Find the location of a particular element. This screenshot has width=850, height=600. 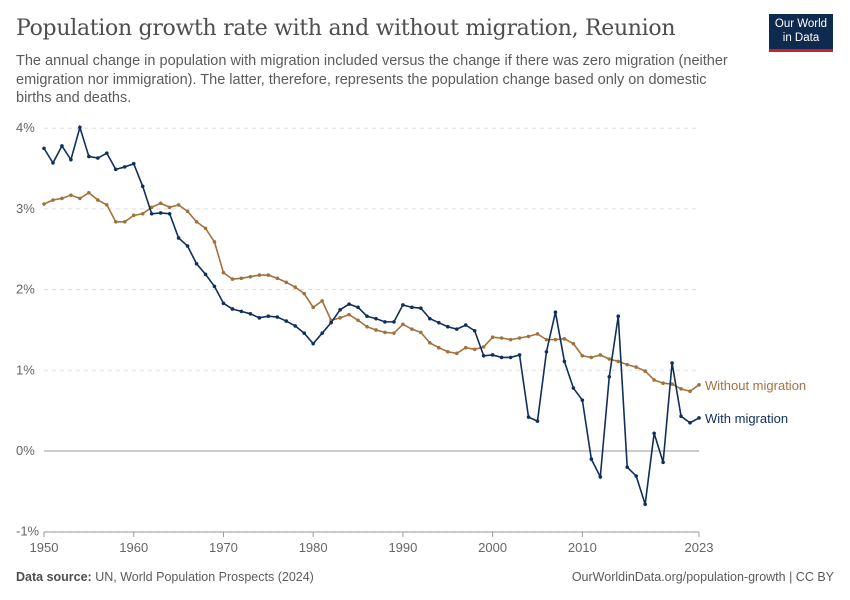

owid-logo: Our World in Data is located at coordinates (801, 33).